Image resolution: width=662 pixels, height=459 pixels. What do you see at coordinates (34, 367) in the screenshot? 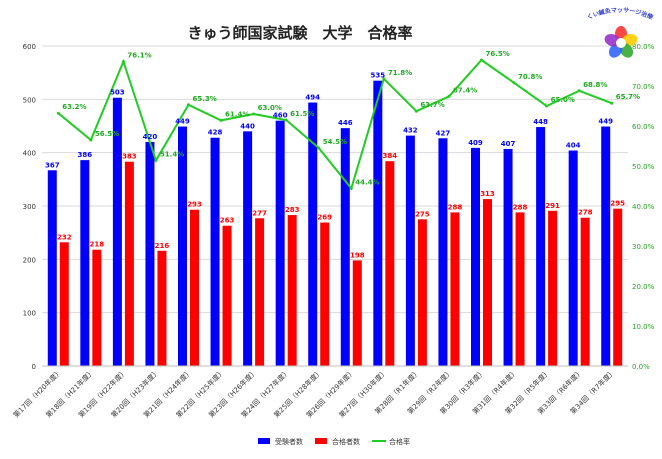
I see `left-tick-label: 0` at bounding box center [34, 367].